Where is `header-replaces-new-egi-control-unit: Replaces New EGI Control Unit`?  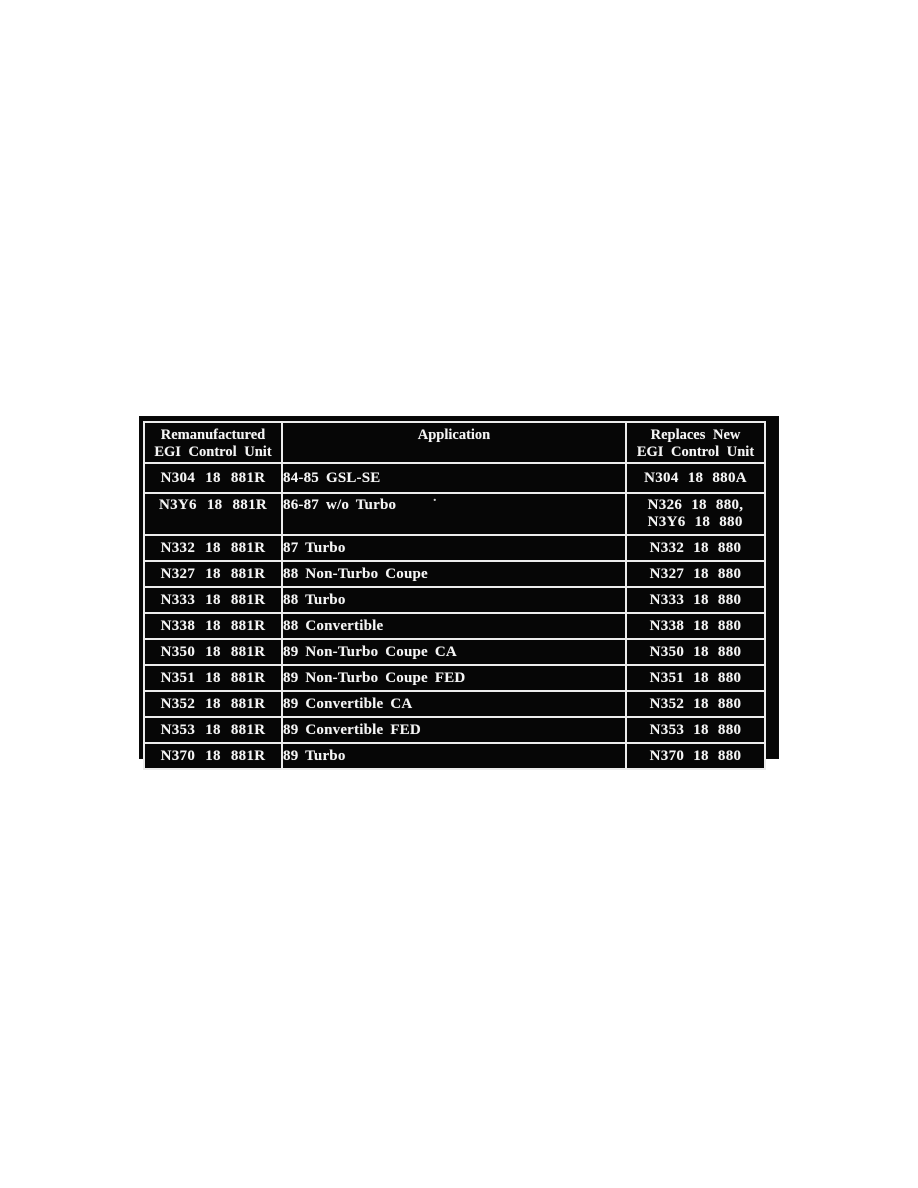 header-replaces-new-egi-control-unit: Replaces New EGI Control Unit is located at coordinates (695, 442).